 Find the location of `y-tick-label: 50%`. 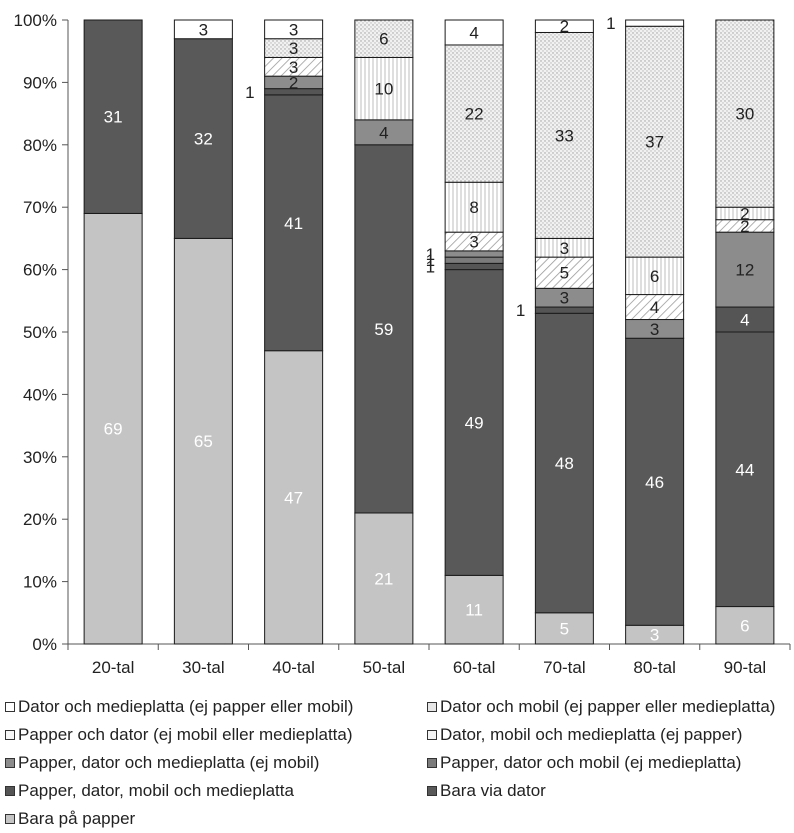

y-tick-label: 50% is located at coordinates (40, 332).